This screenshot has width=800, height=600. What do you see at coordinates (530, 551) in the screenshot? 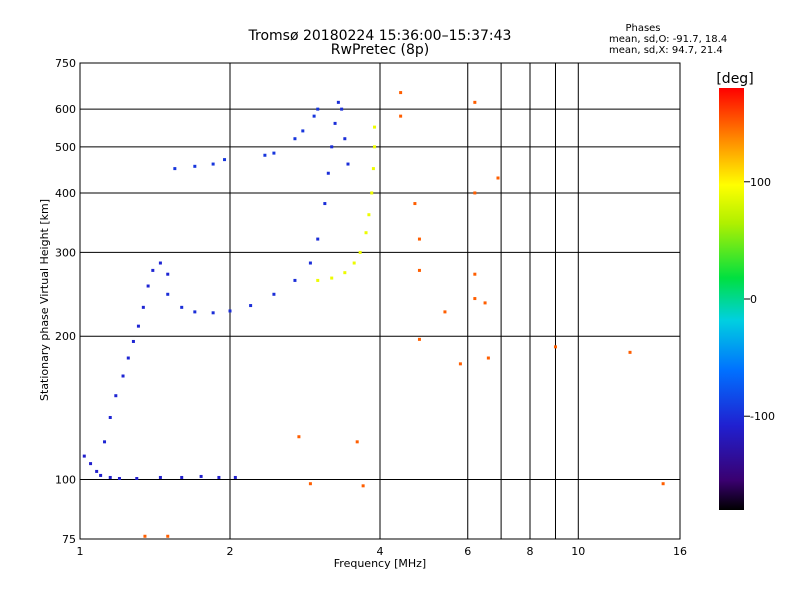
I see `x-tick-label: 8` at bounding box center [530, 551].